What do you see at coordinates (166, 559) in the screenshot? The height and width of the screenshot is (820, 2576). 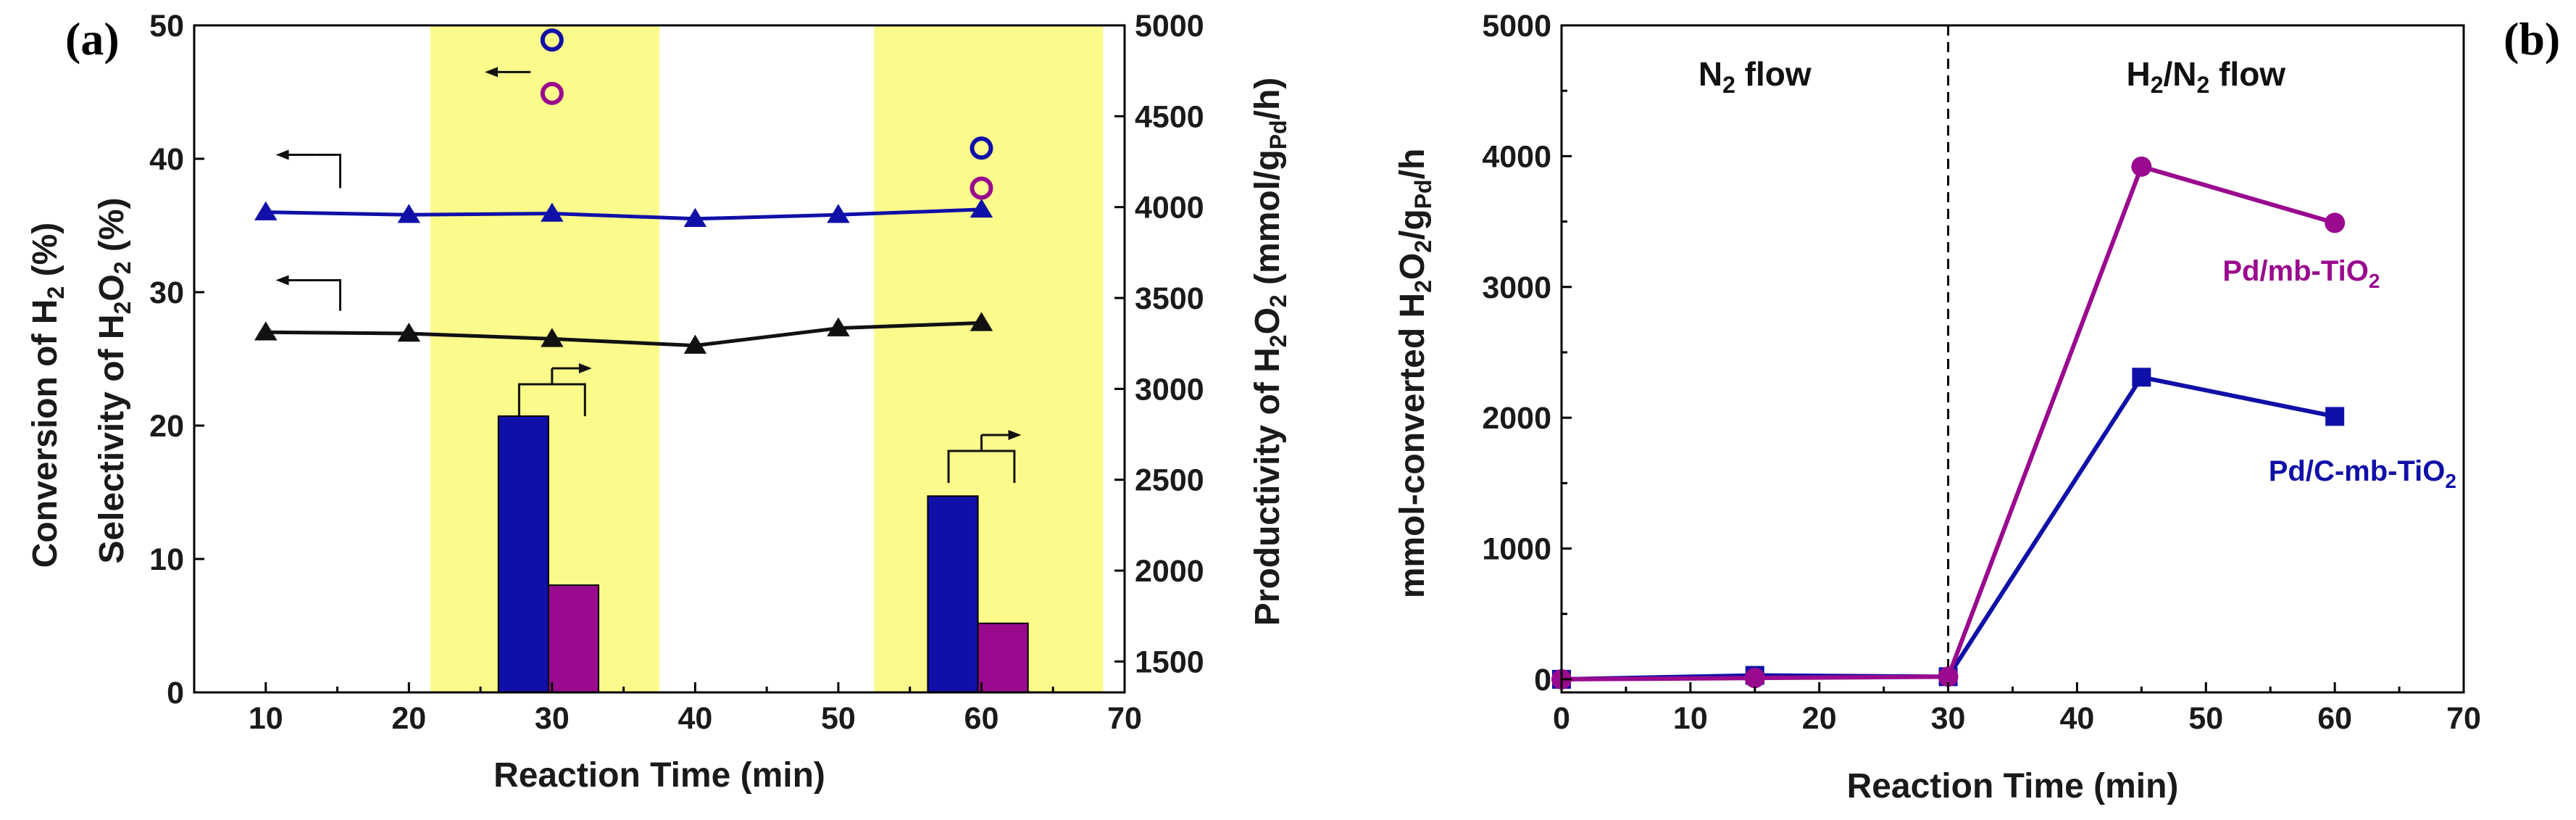 I see `y-left-tick-label: 10` at bounding box center [166, 559].